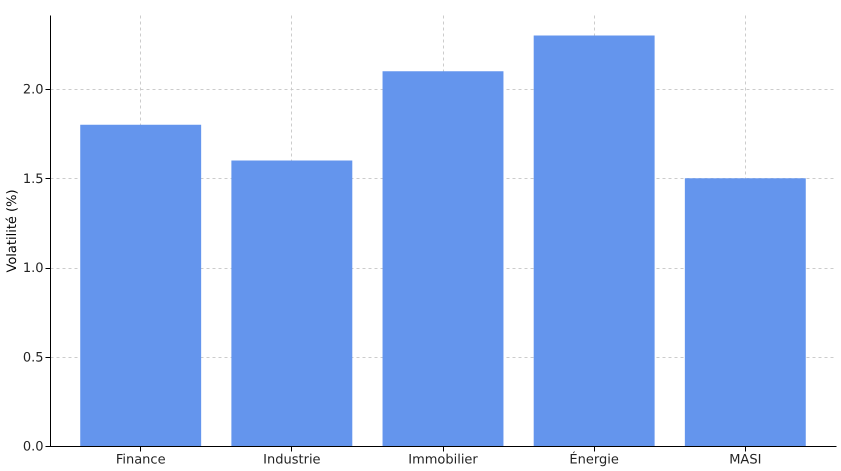  Describe the element at coordinates (292, 460) in the screenshot. I see `x-tick-label: Industrie` at that location.